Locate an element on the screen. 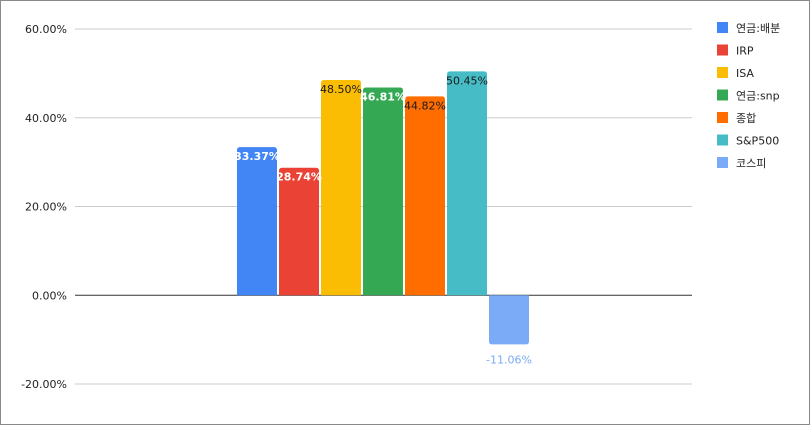 This screenshot has width=810, height=425. legend-item: ISA is located at coordinates (735, 73).